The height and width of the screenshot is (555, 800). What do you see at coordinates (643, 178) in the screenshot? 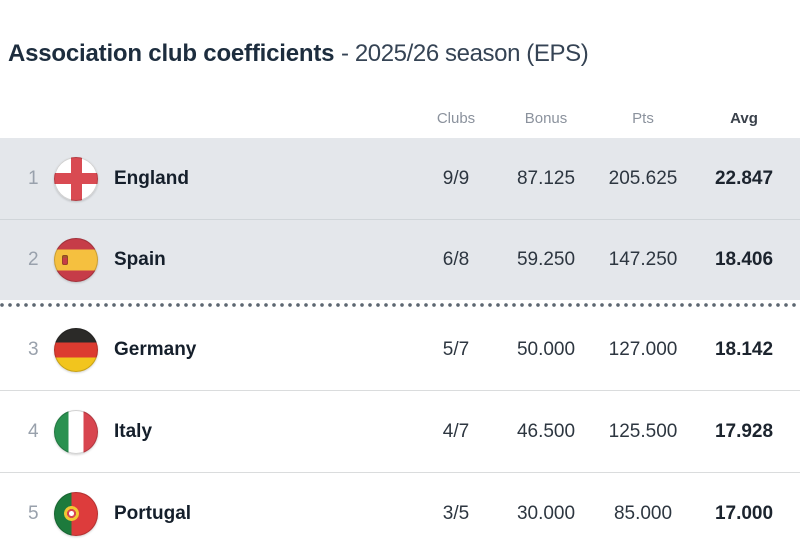
I see `pts-value: 205.625` at bounding box center [643, 178].